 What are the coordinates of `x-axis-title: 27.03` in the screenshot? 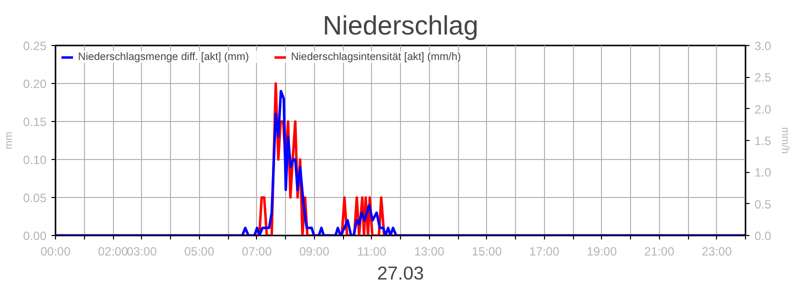 It's located at (400, 273).